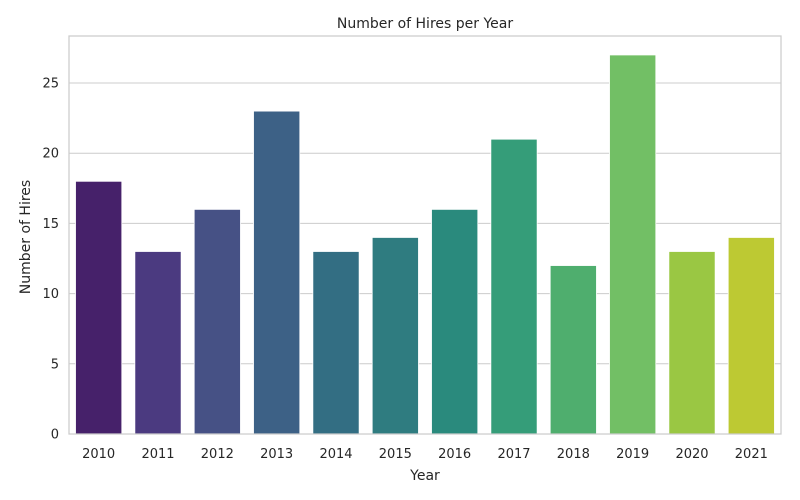 The width and height of the screenshot is (800, 500). What do you see at coordinates (454, 454) in the screenshot?
I see `x-tick-label: 2016` at bounding box center [454, 454].